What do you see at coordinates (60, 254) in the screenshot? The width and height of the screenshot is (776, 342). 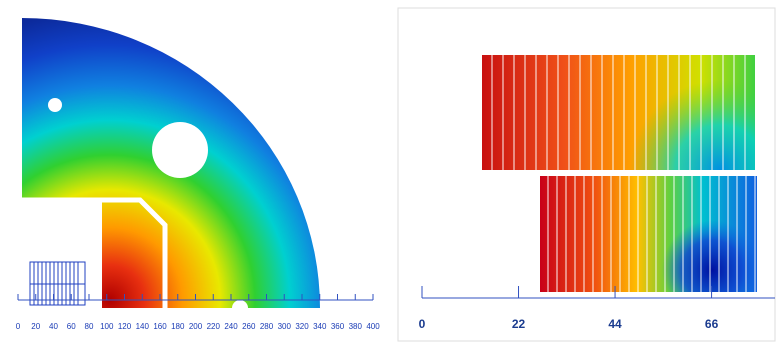 I see `cutout` at bounding box center [60, 254].